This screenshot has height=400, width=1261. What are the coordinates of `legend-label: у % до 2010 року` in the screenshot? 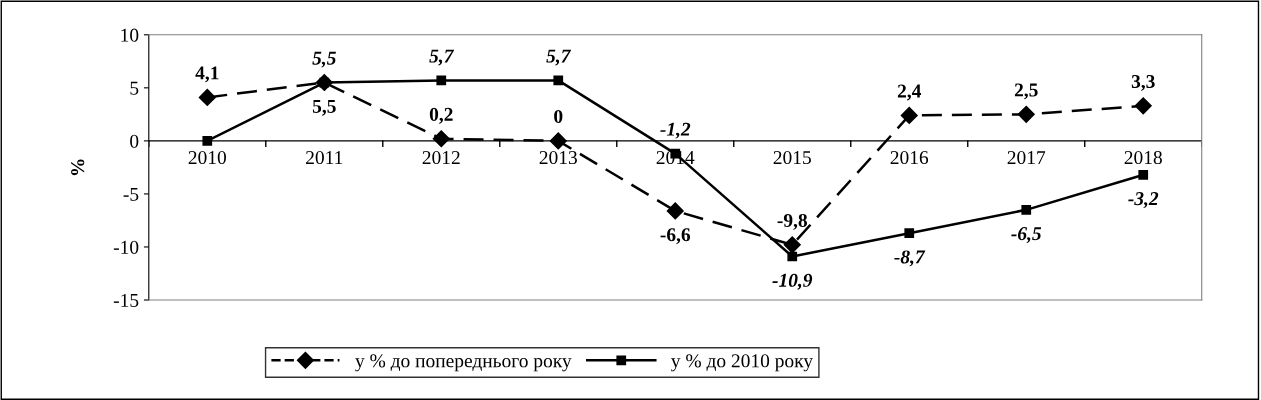 It's located at (742, 363).